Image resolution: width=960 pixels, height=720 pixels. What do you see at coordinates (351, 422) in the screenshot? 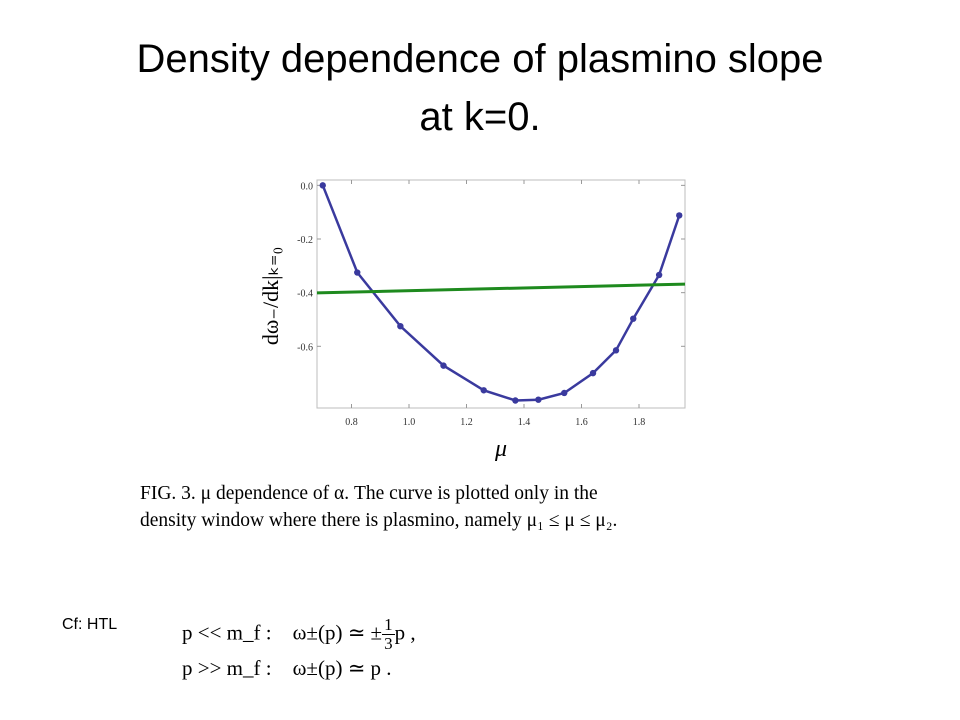
I see `x-tick-label: 0.8` at bounding box center [351, 422].